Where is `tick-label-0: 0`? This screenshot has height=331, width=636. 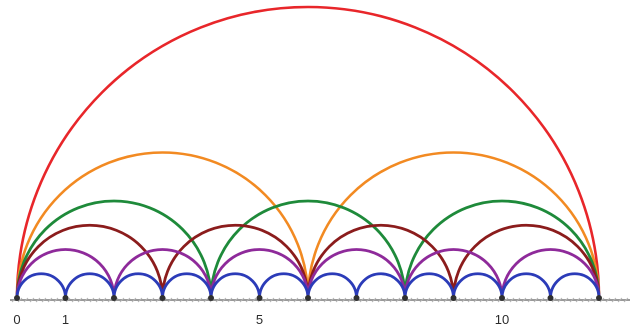
tick-label-0: 0 is located at coordinates (16, 319).